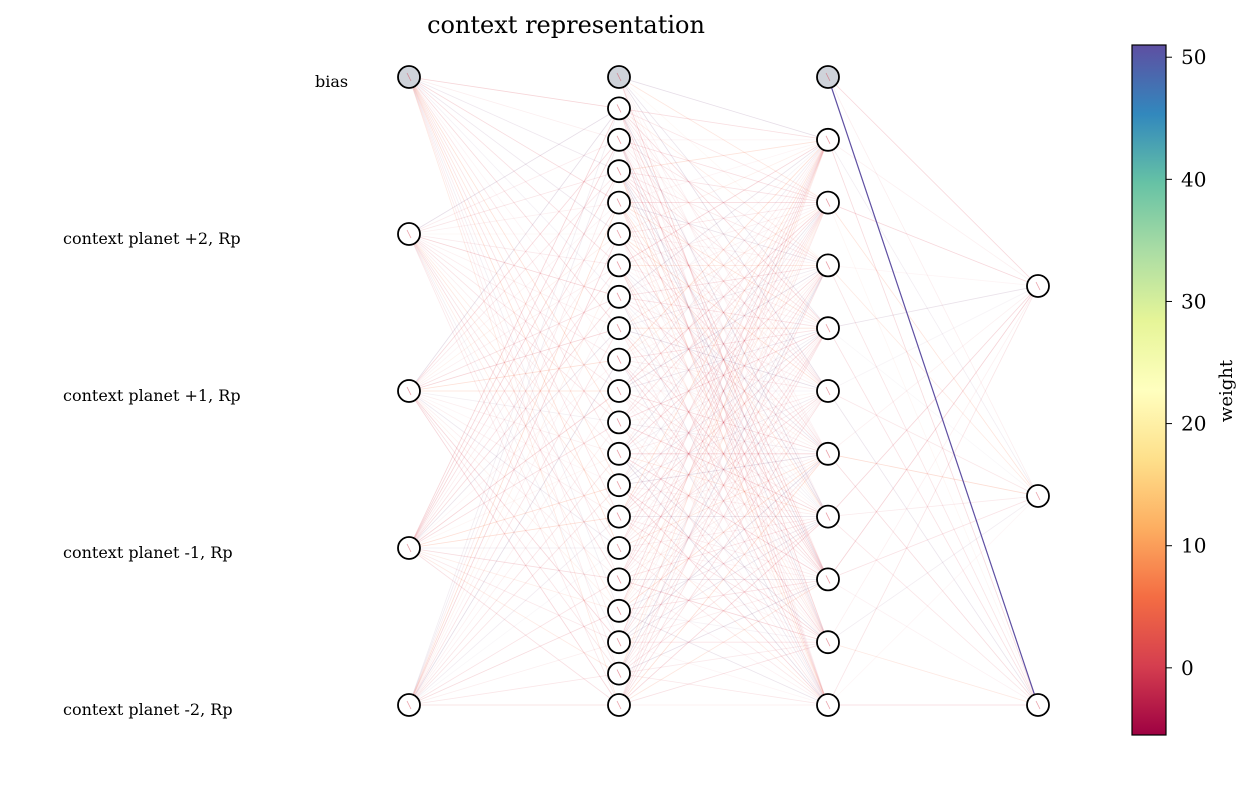 This screenshot has width=1250, height=785. I want to click on colorbar-tick-label: 20, so click(1193, 424).